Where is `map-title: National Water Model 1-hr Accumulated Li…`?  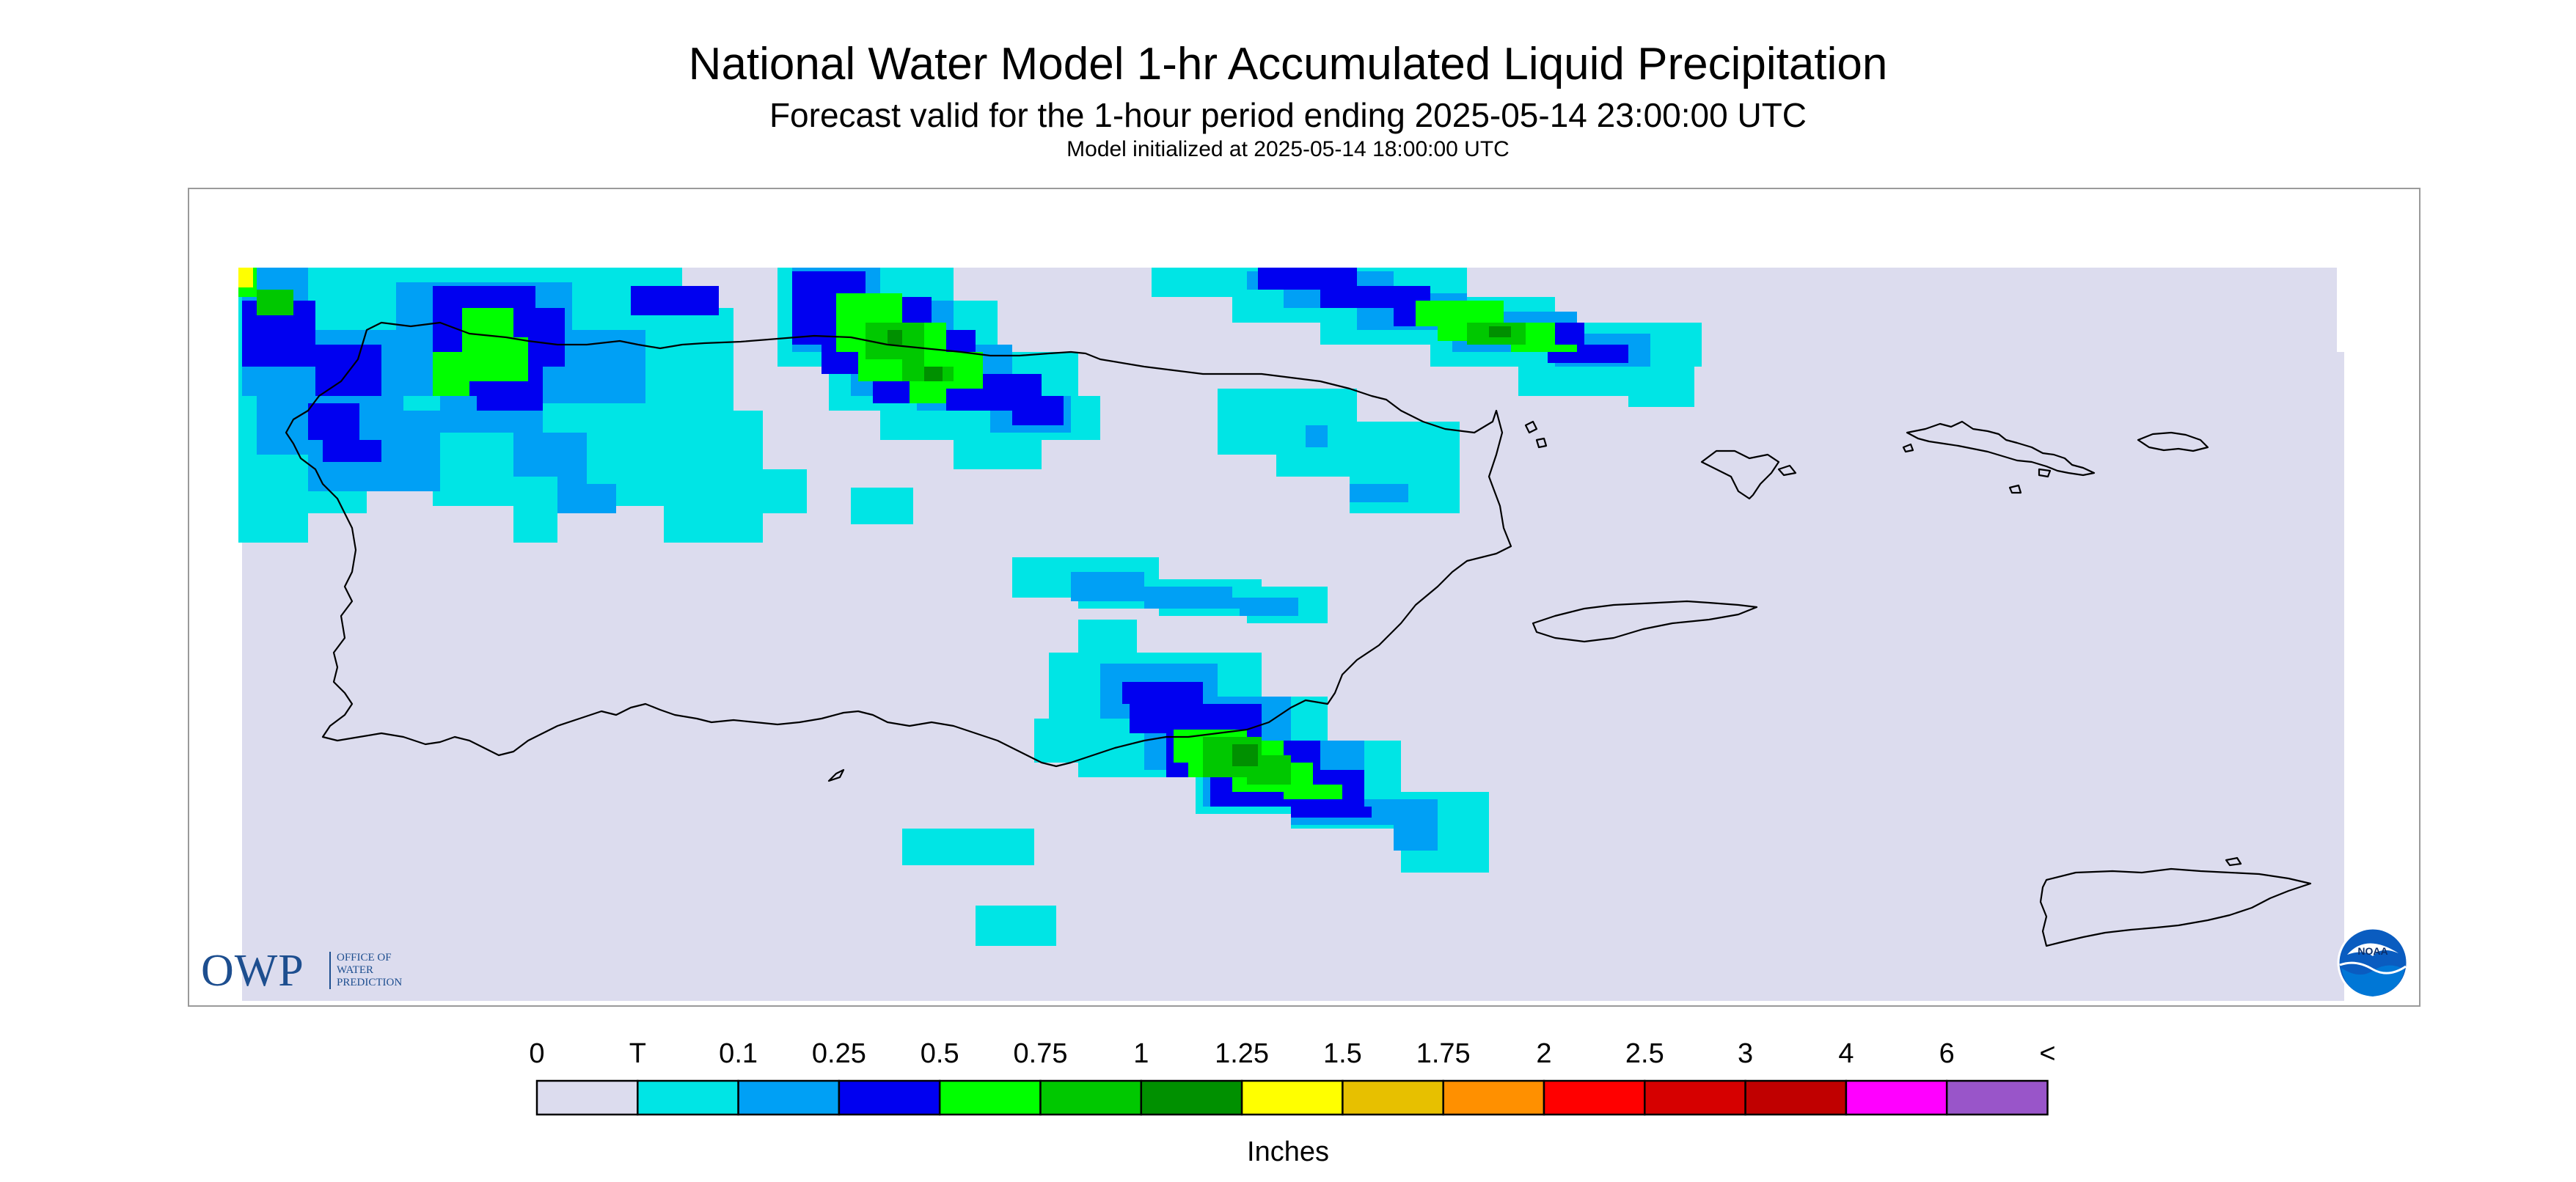 map-title: National Water Model 1-hr Accumulated Li… is located at coordinates (1288, 64).